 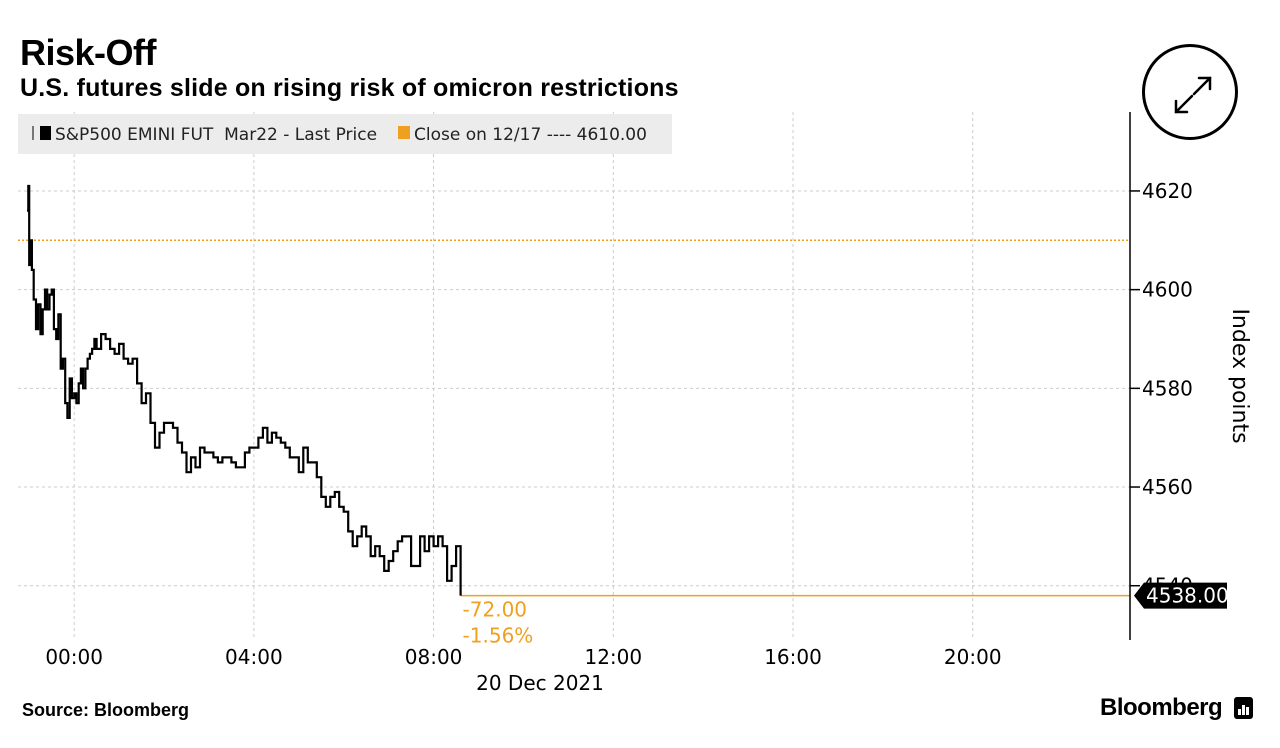 I want to click on change-percent-label: -1.56%, so click(x=498, y=636).